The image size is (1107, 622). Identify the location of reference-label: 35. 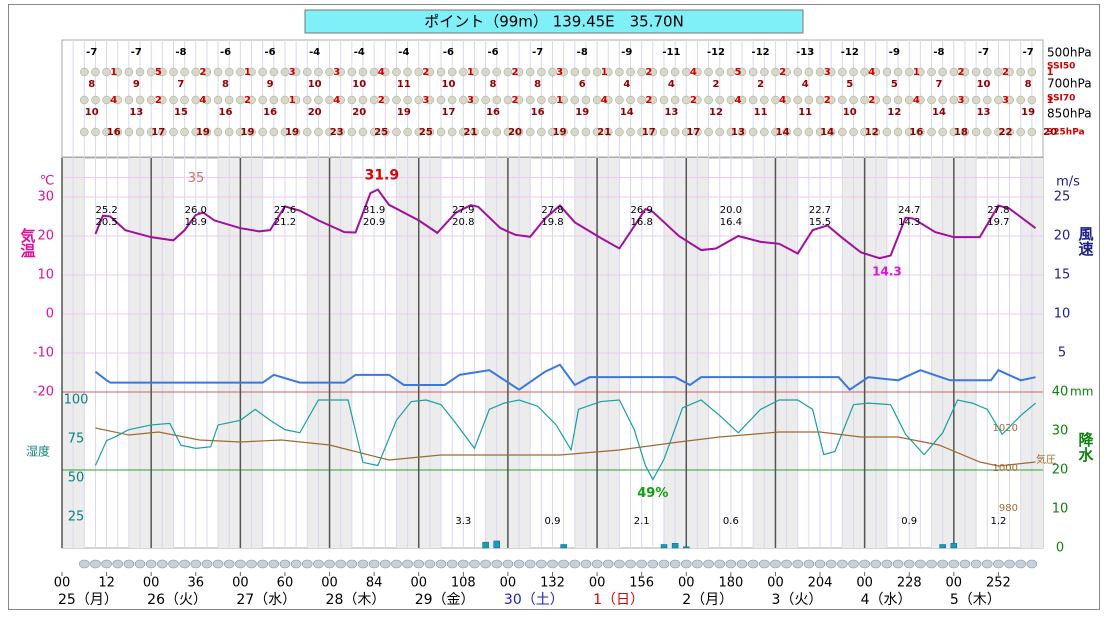
(196, 178).